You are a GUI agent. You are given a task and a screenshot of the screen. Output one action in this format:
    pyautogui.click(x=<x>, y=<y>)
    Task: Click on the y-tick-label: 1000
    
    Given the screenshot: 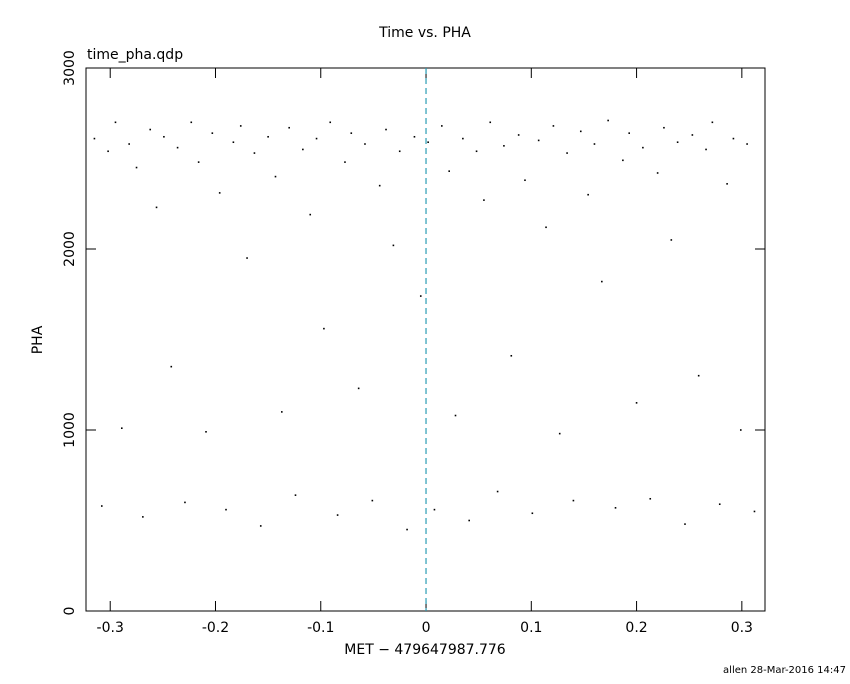 What is the action you would take?
    pyautogui.click(x=70, y=430)
    